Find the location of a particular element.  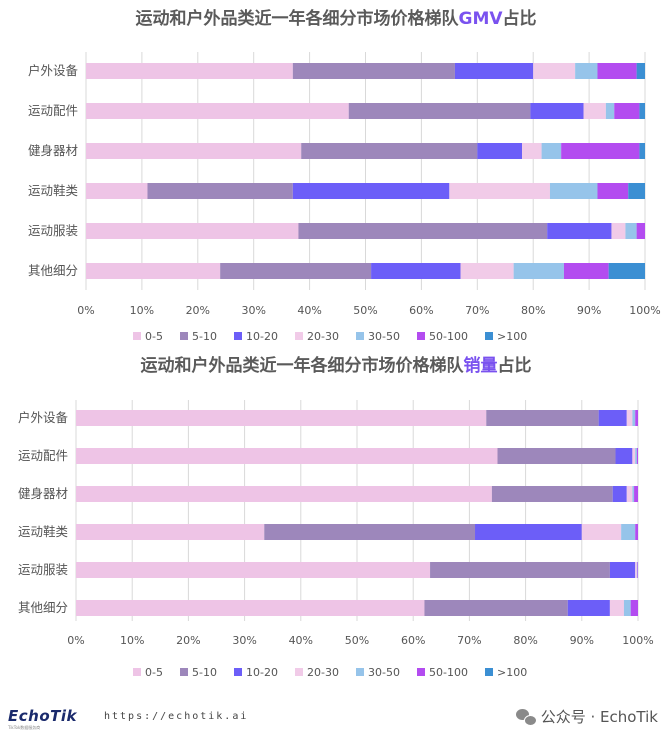

chart-title: 运动和户外品类近一年各细分市场价格梯队GMV占比 is located at coordinates (335, 18).